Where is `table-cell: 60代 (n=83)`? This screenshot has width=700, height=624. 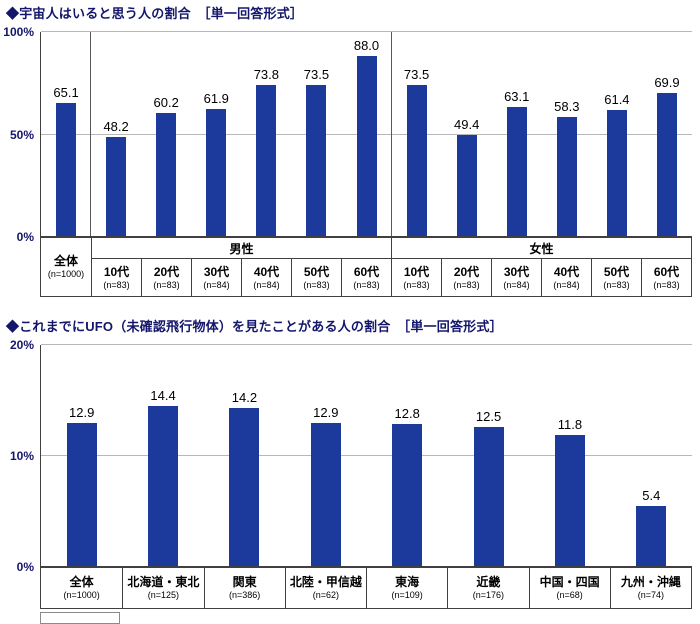
table-cell: 60代 (n=83) is located at coordinates (366, 277).